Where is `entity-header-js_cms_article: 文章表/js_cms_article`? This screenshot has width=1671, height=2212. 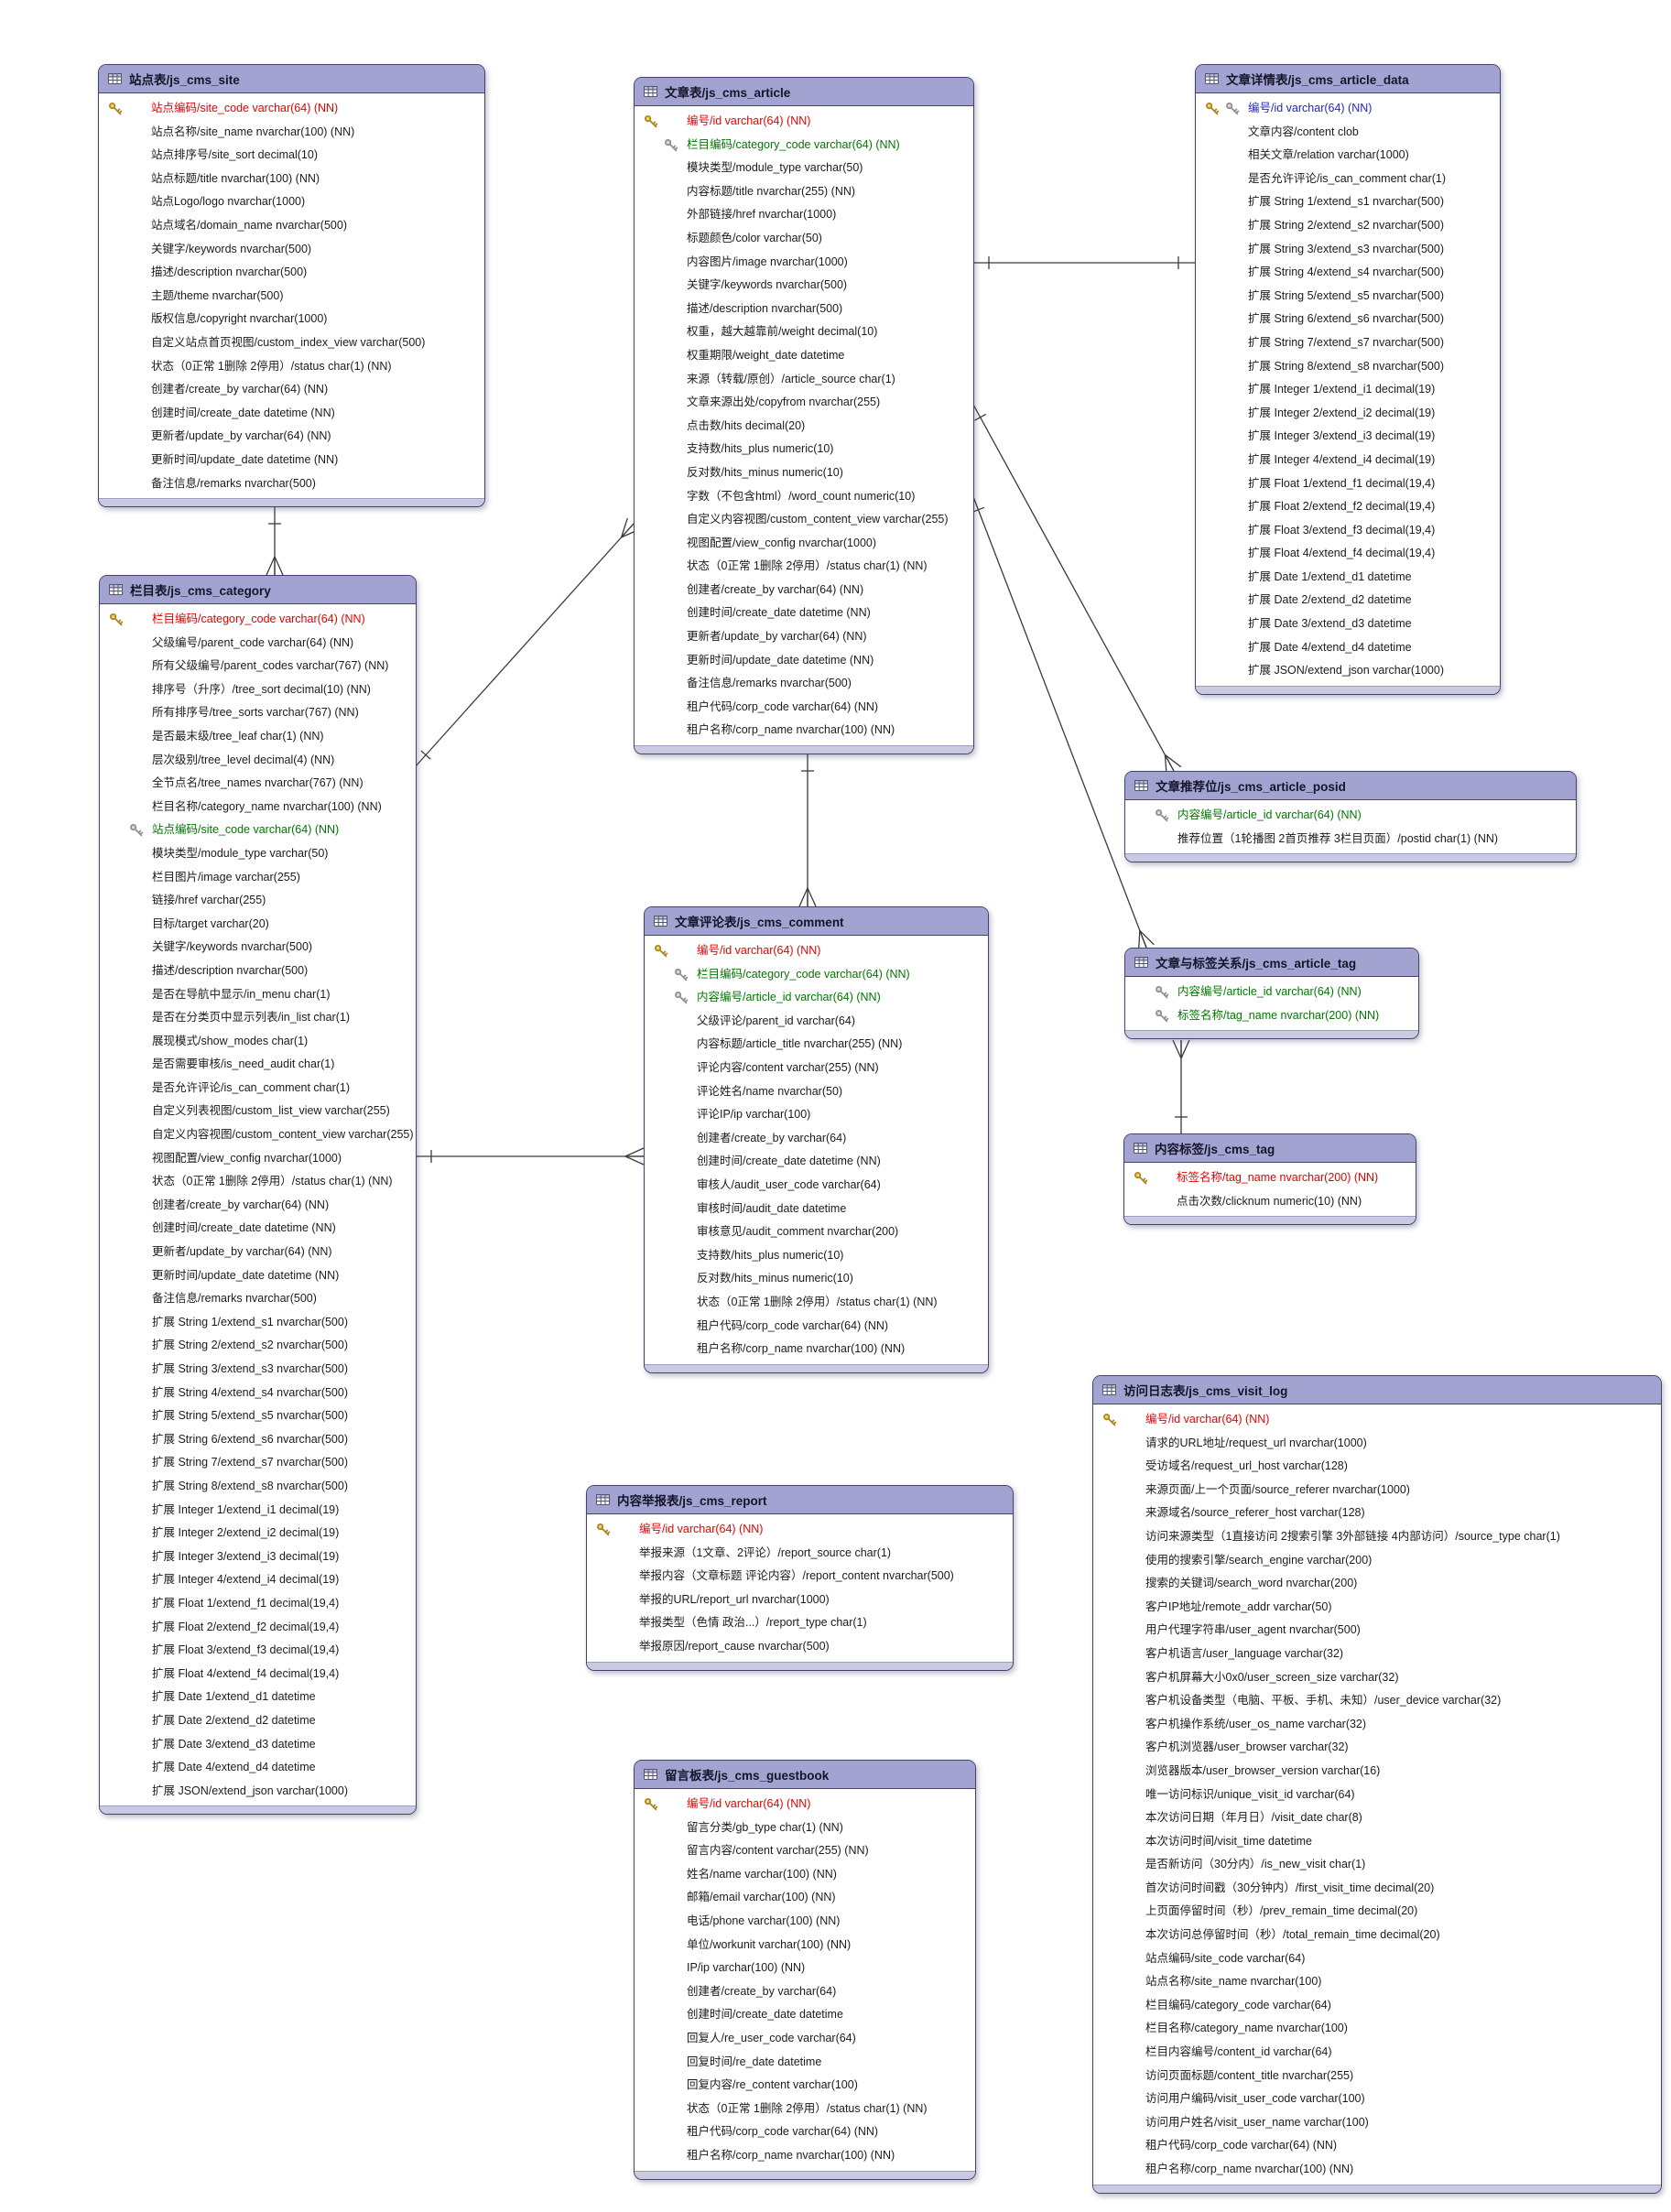 entity-header-js_cms_article: 文章表/js_cms_article is located at coordinates (804, 92).